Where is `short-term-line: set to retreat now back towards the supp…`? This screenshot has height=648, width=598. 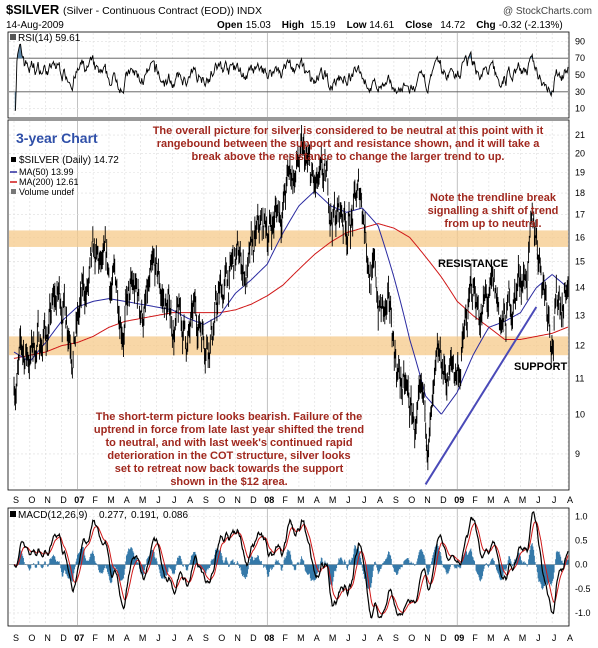
short-term-line: set to retreat now back towards the supp… is located at coordinates (229, 469).